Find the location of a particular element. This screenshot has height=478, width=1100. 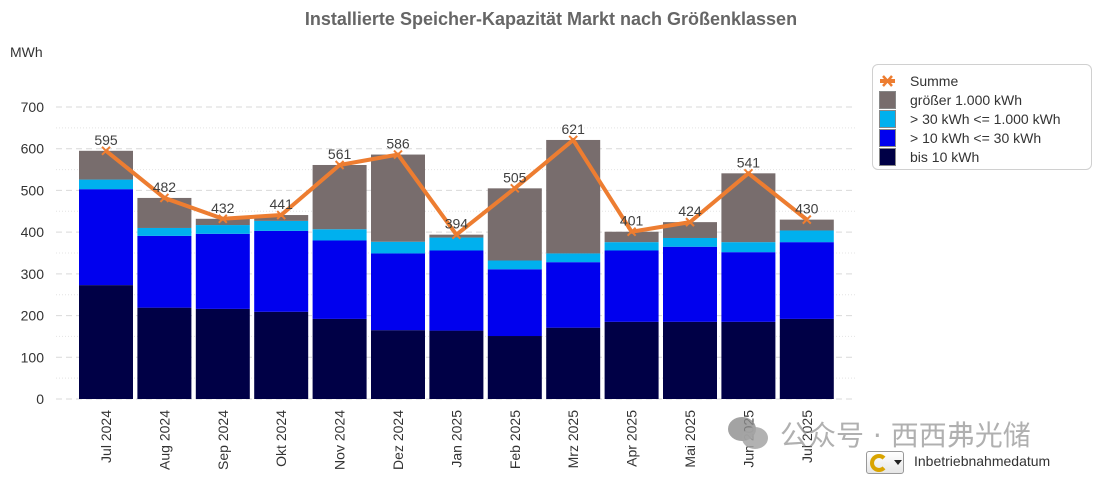

data-label: 430 is located at coordinates (807, 209).